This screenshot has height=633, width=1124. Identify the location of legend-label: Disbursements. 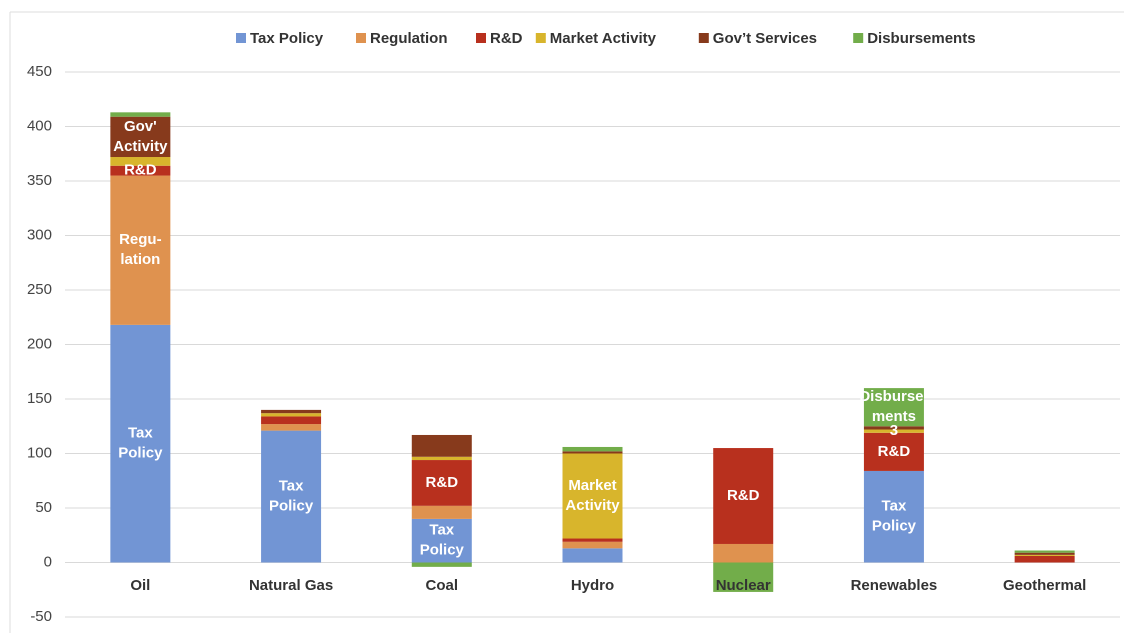
(921, 38).